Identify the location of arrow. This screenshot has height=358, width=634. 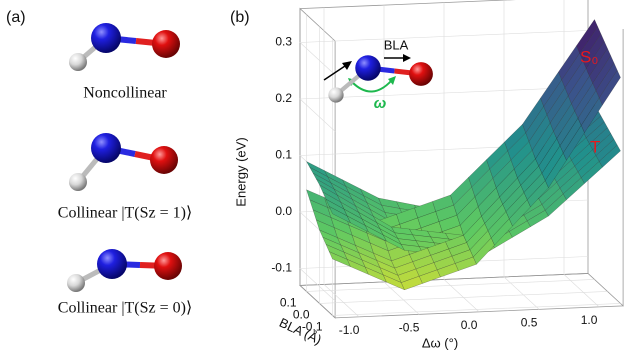
(336, 72).